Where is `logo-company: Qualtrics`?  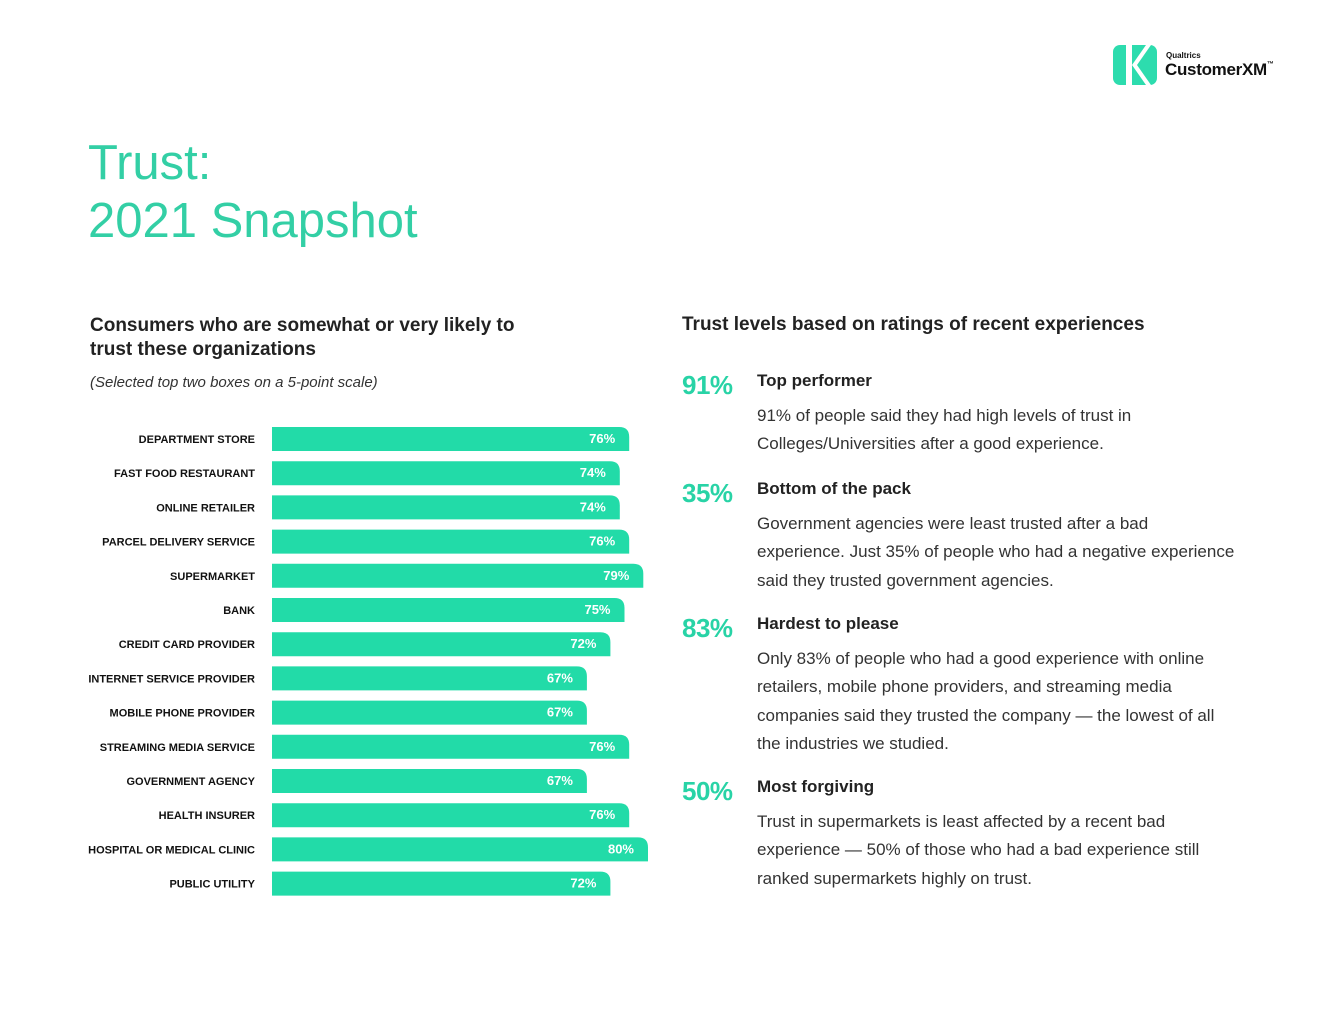
logo-company: Qualtrics is located at coordinates (1183, 55).